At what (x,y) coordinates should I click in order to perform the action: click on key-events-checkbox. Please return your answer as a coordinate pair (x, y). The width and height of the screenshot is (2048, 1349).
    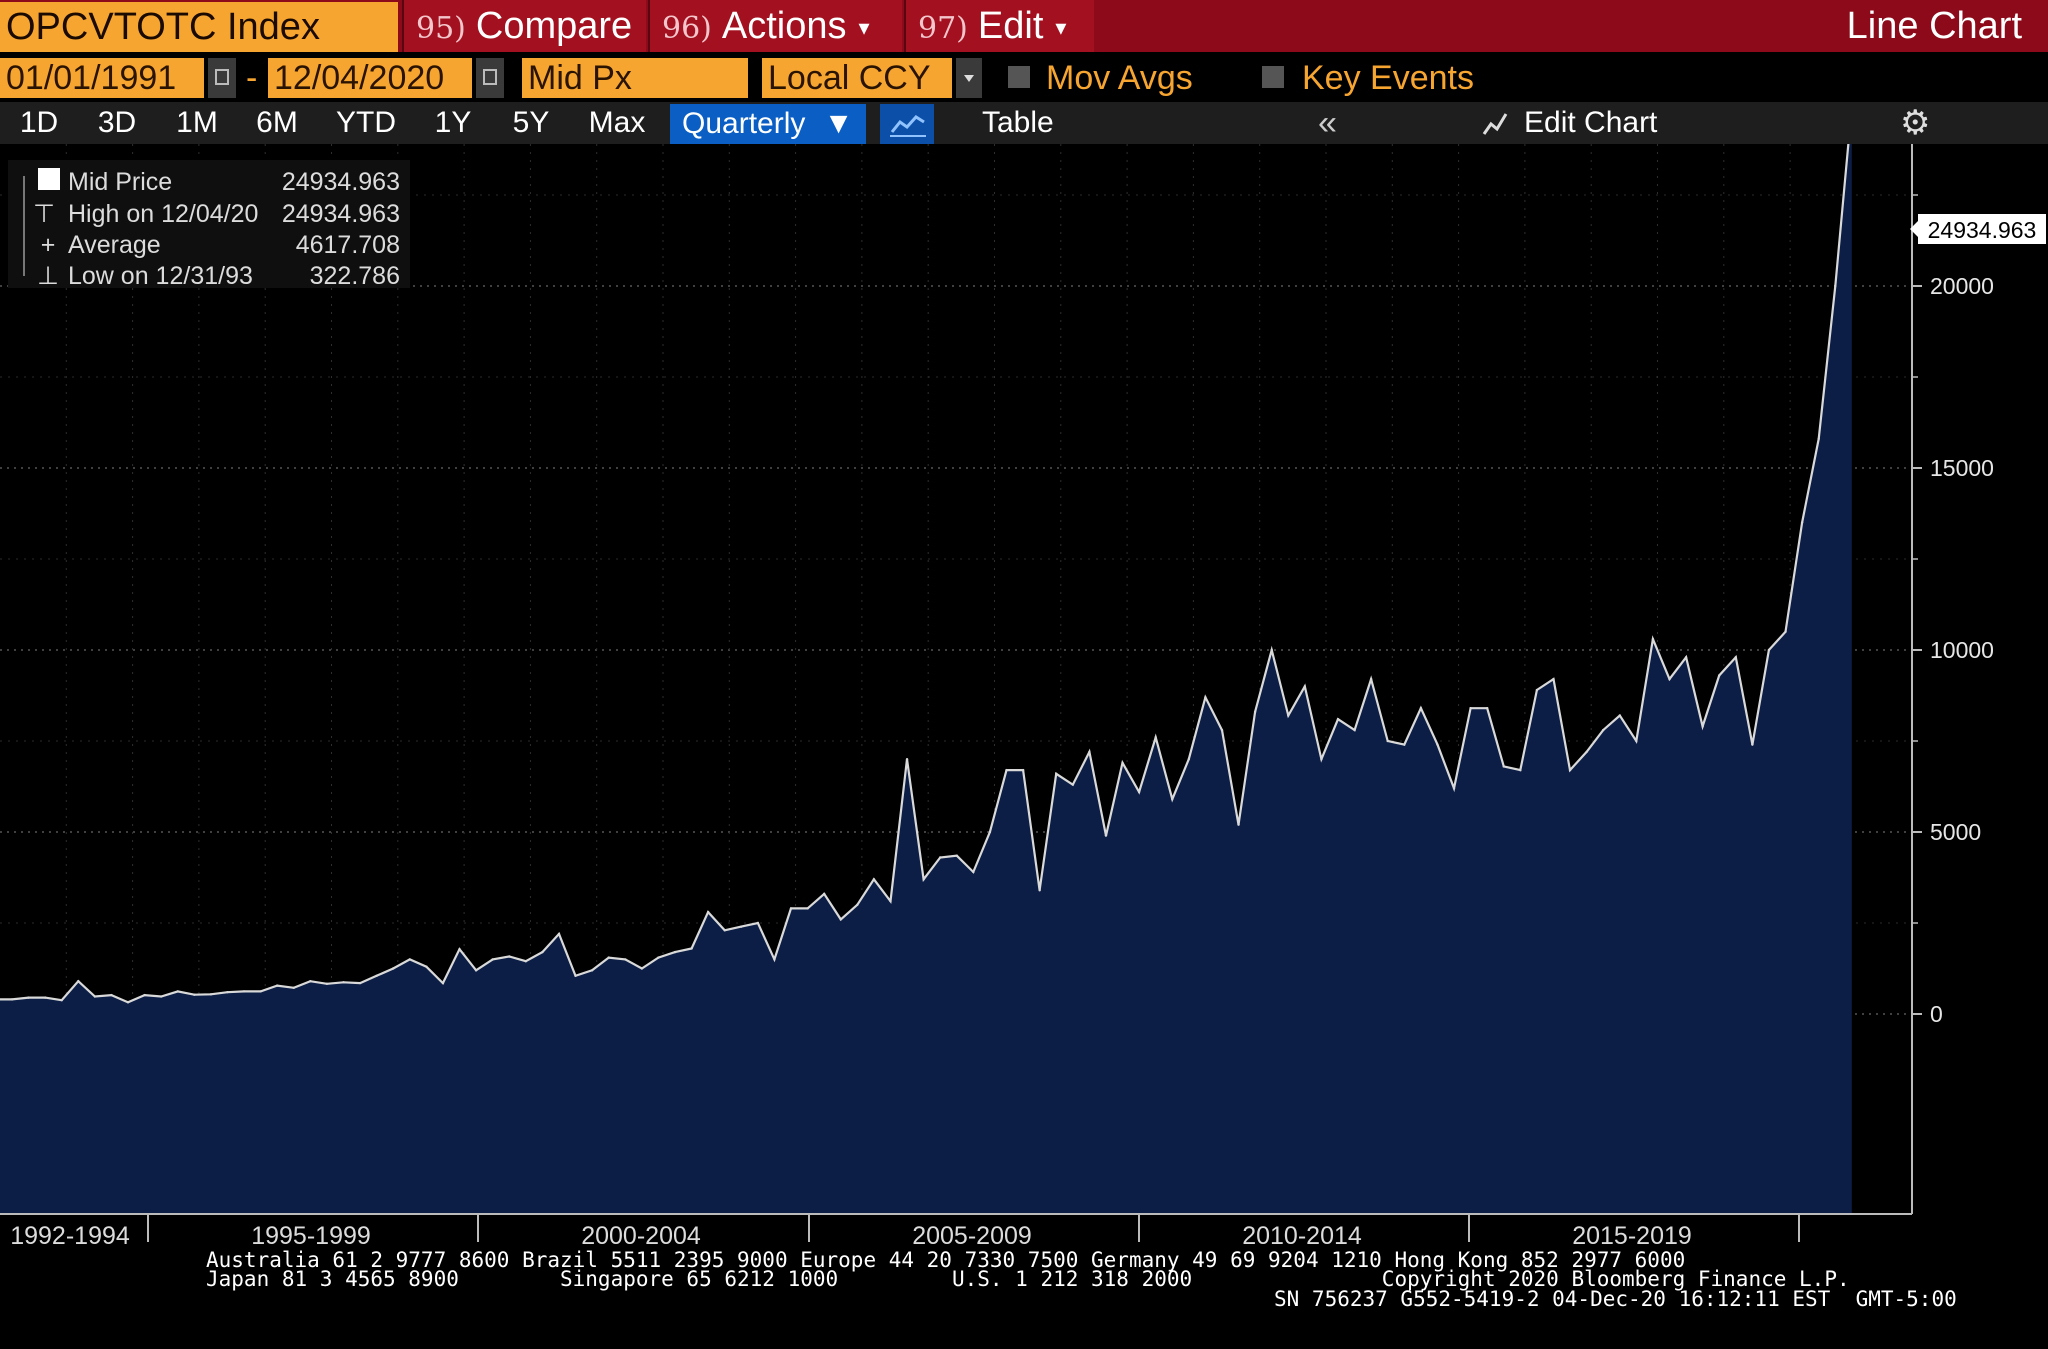
    Looking at the image, I should click on (1273, 77).